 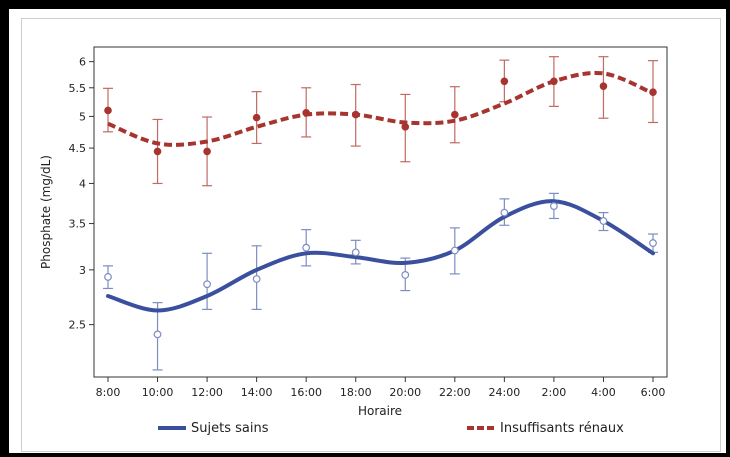 I want to click on x-tick-label: 22:00, so click(x=455, y=392).